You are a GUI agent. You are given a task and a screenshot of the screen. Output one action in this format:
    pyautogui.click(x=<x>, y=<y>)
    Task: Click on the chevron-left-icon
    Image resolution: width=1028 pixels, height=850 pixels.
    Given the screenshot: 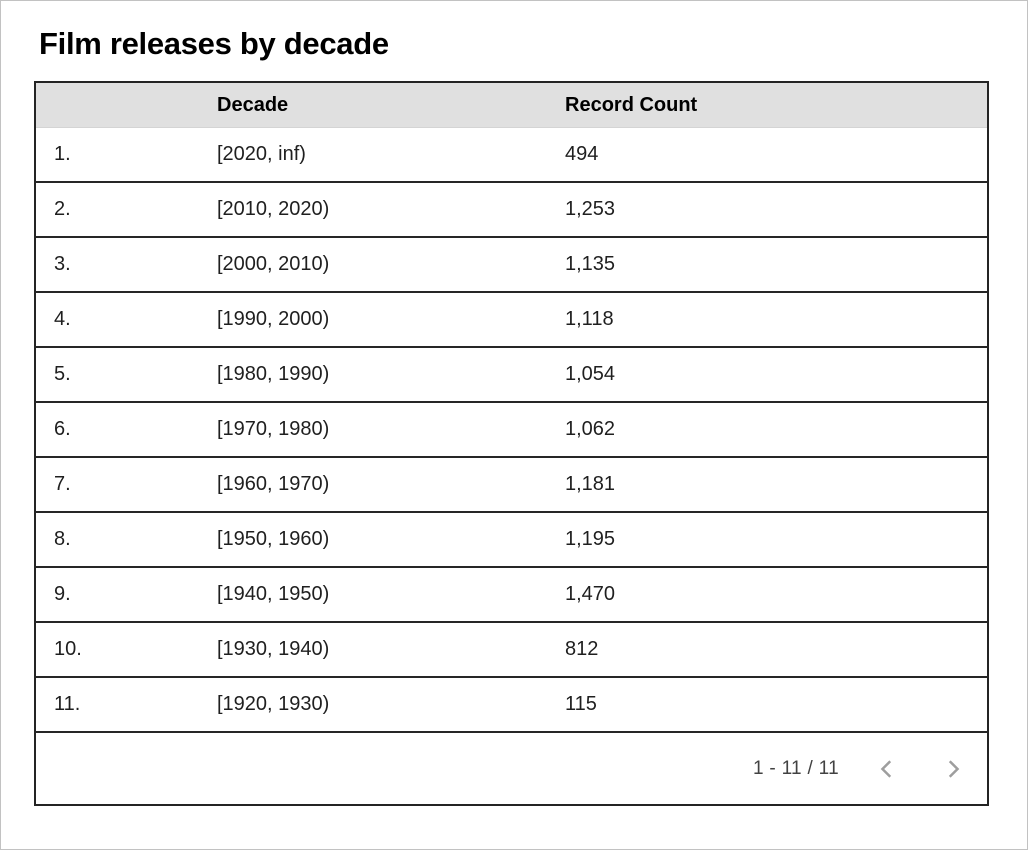 What is the action you would take?
    pyautogui.click(x=886, y=768)
    